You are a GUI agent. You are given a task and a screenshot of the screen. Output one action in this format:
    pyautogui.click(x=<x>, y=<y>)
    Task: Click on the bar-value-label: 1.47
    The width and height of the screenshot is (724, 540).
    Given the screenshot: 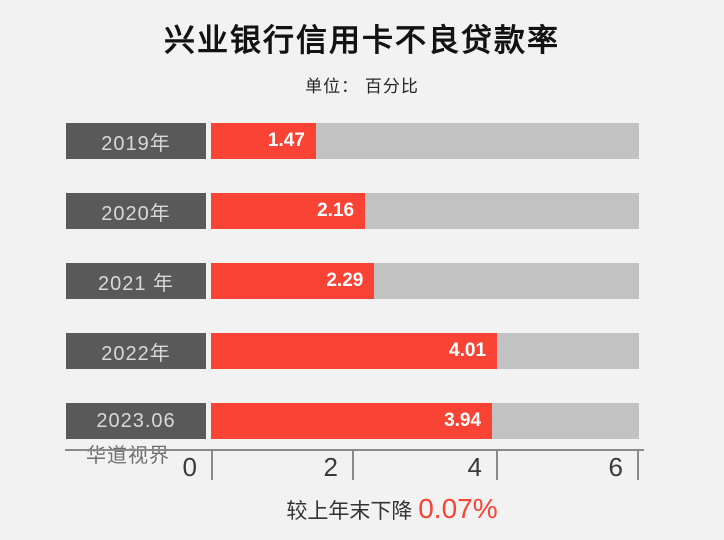 What is the action you would take?
    pyautogui.click(x=286, y=140)
    